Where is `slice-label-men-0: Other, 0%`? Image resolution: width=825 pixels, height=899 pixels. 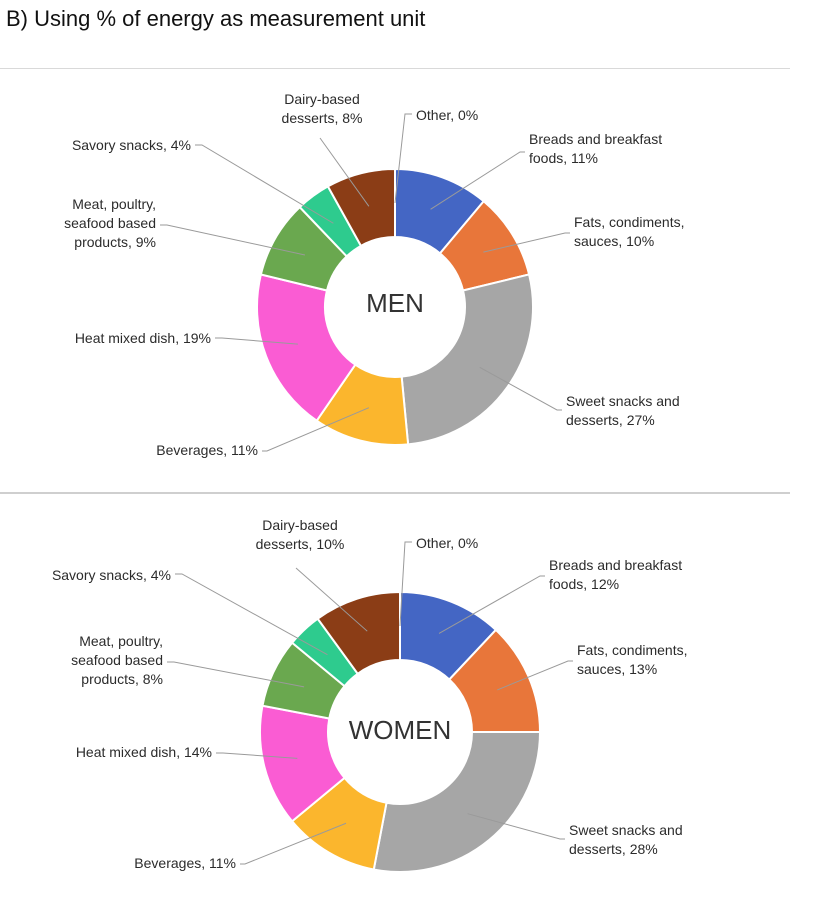 slice-label-men-0: Other, 0% is located at coordinates (447, 115).